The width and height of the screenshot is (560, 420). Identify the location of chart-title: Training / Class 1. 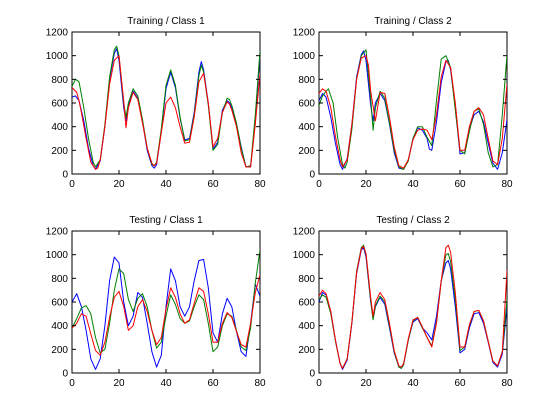
(166, 21).